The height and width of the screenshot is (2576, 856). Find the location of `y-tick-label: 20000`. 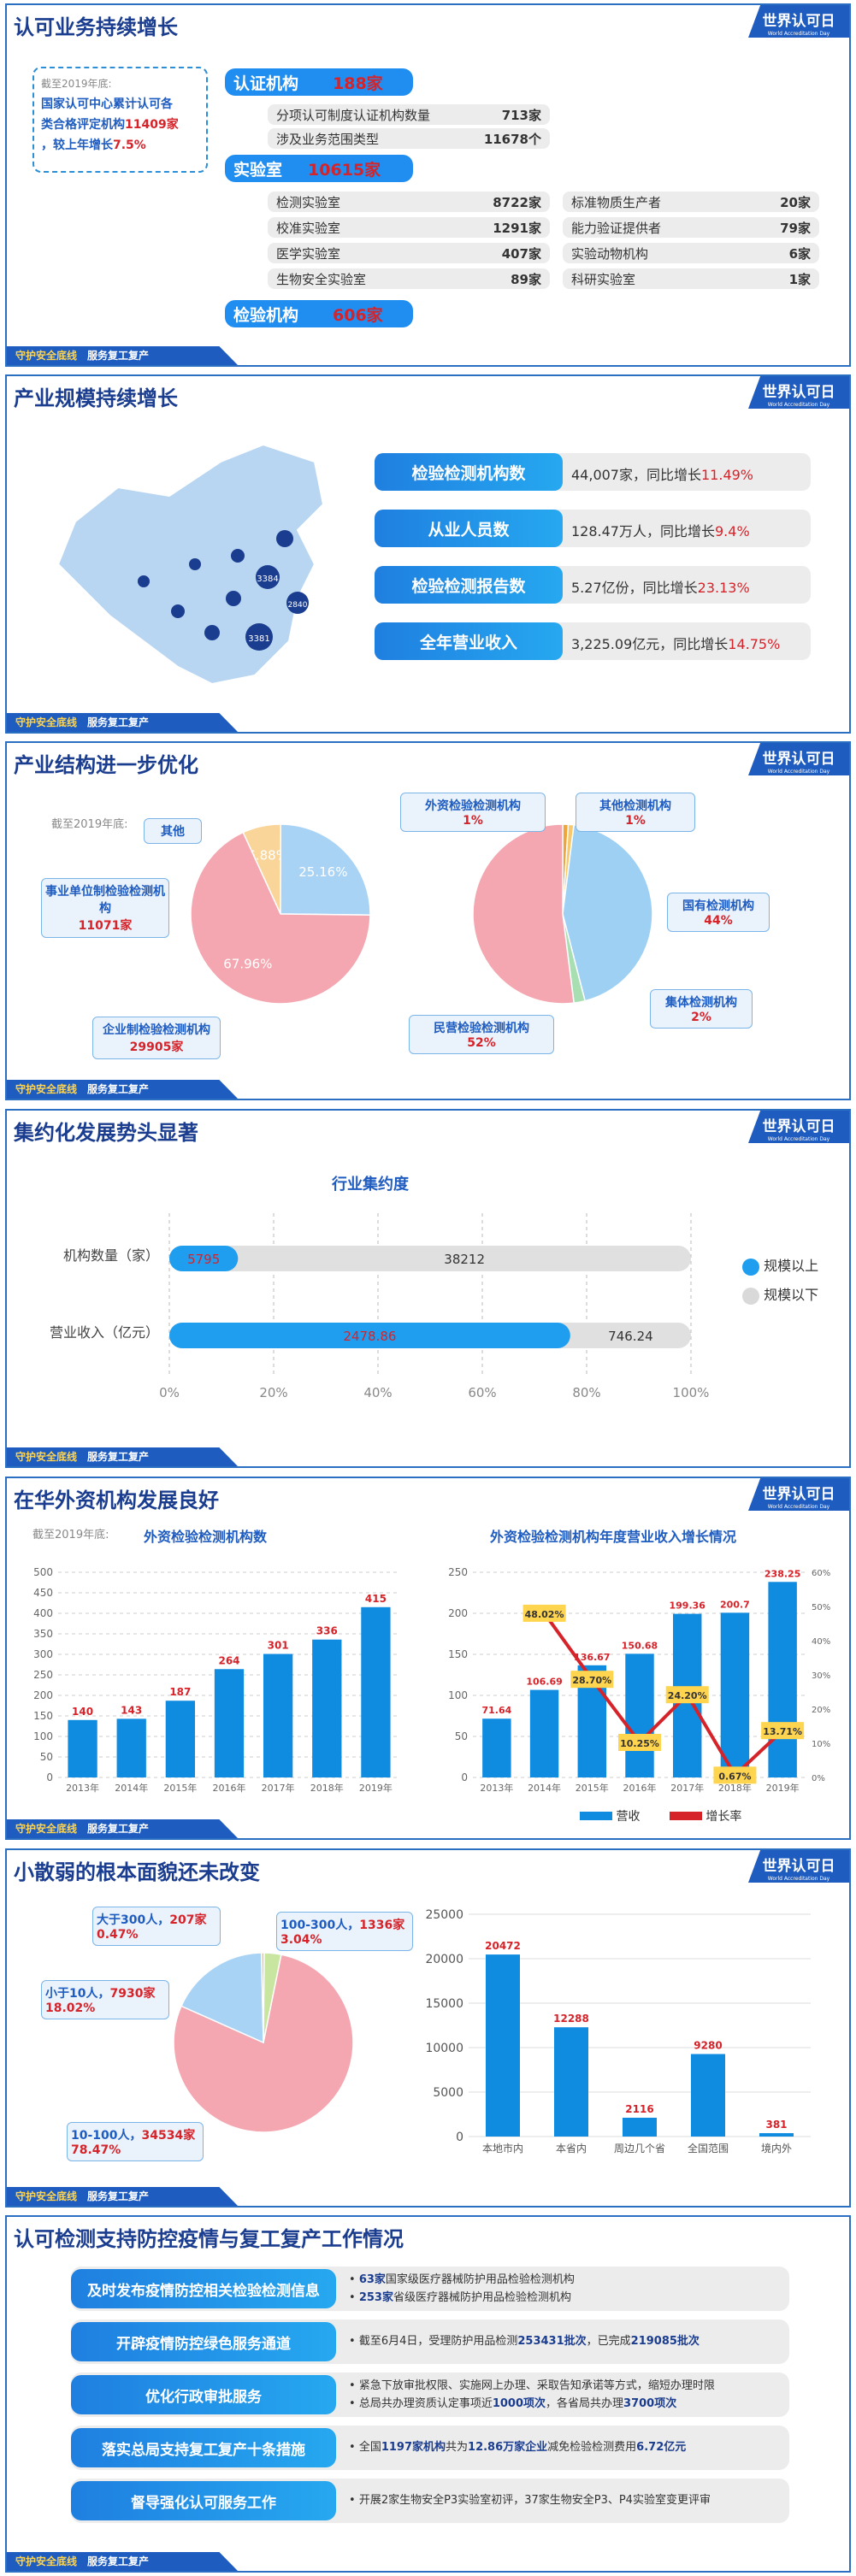

y-tick-label: 20000 is located at coordinates (444, 1960).